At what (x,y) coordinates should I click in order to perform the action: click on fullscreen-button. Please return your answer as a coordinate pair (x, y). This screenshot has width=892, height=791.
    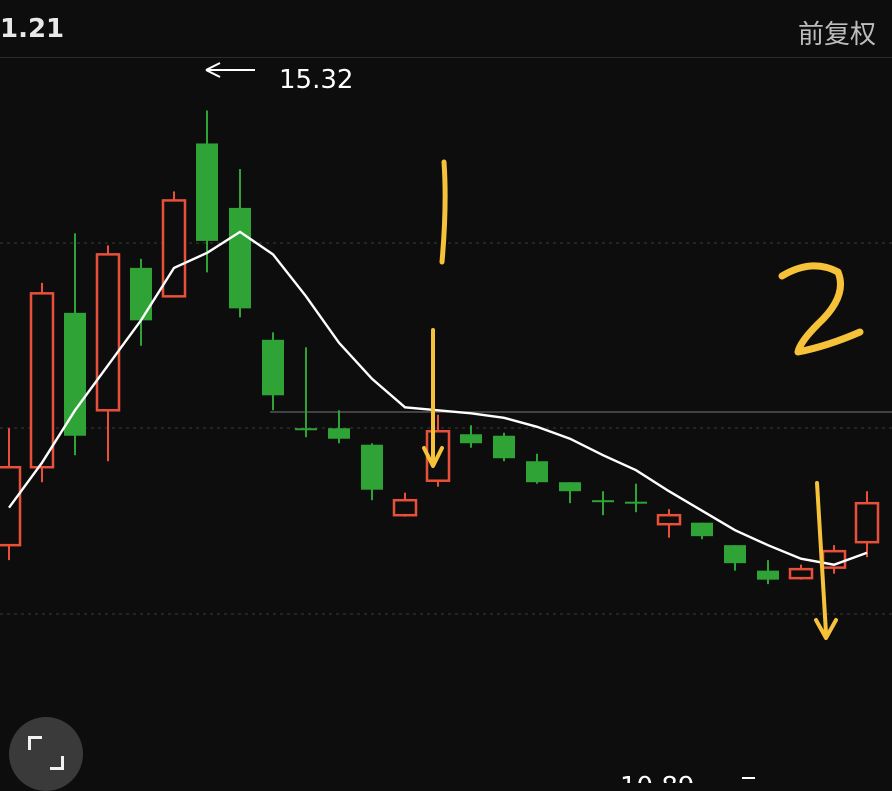
    Looking at the image, I should click on (46, 754).